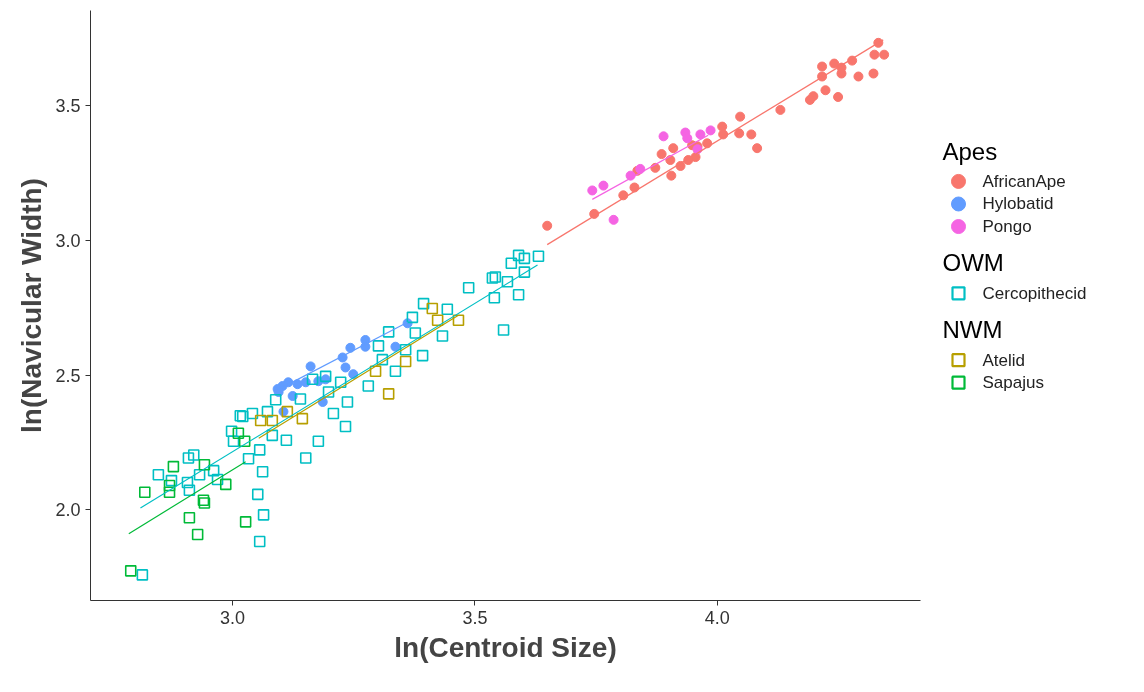 The height and width of the screenshot is (692, 1144). Describe the element at coordinates (68, 510) in the screenshot. I see `y-tick-label: 2.0` at that location.